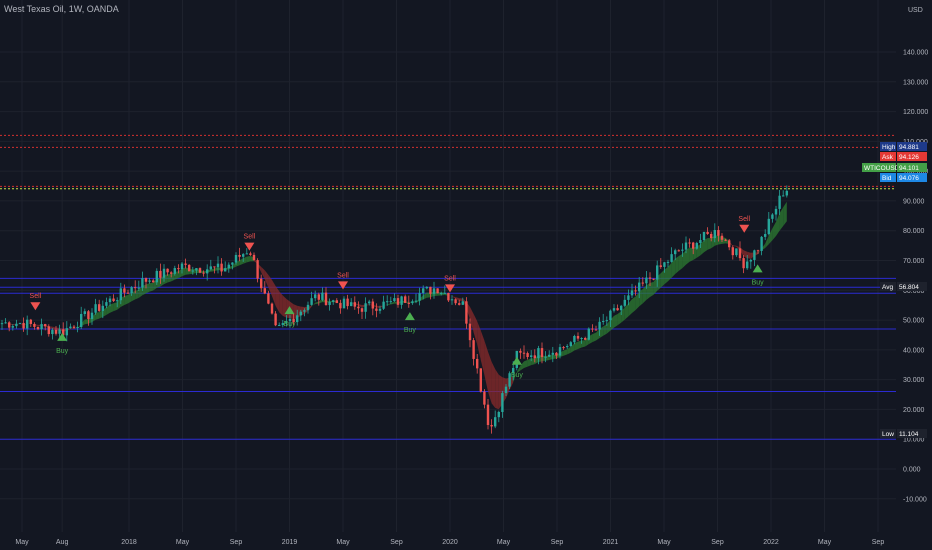 The height and width of the screenshot is (550, 932). I want to click on buy-label: Buy, so click(62, 351).